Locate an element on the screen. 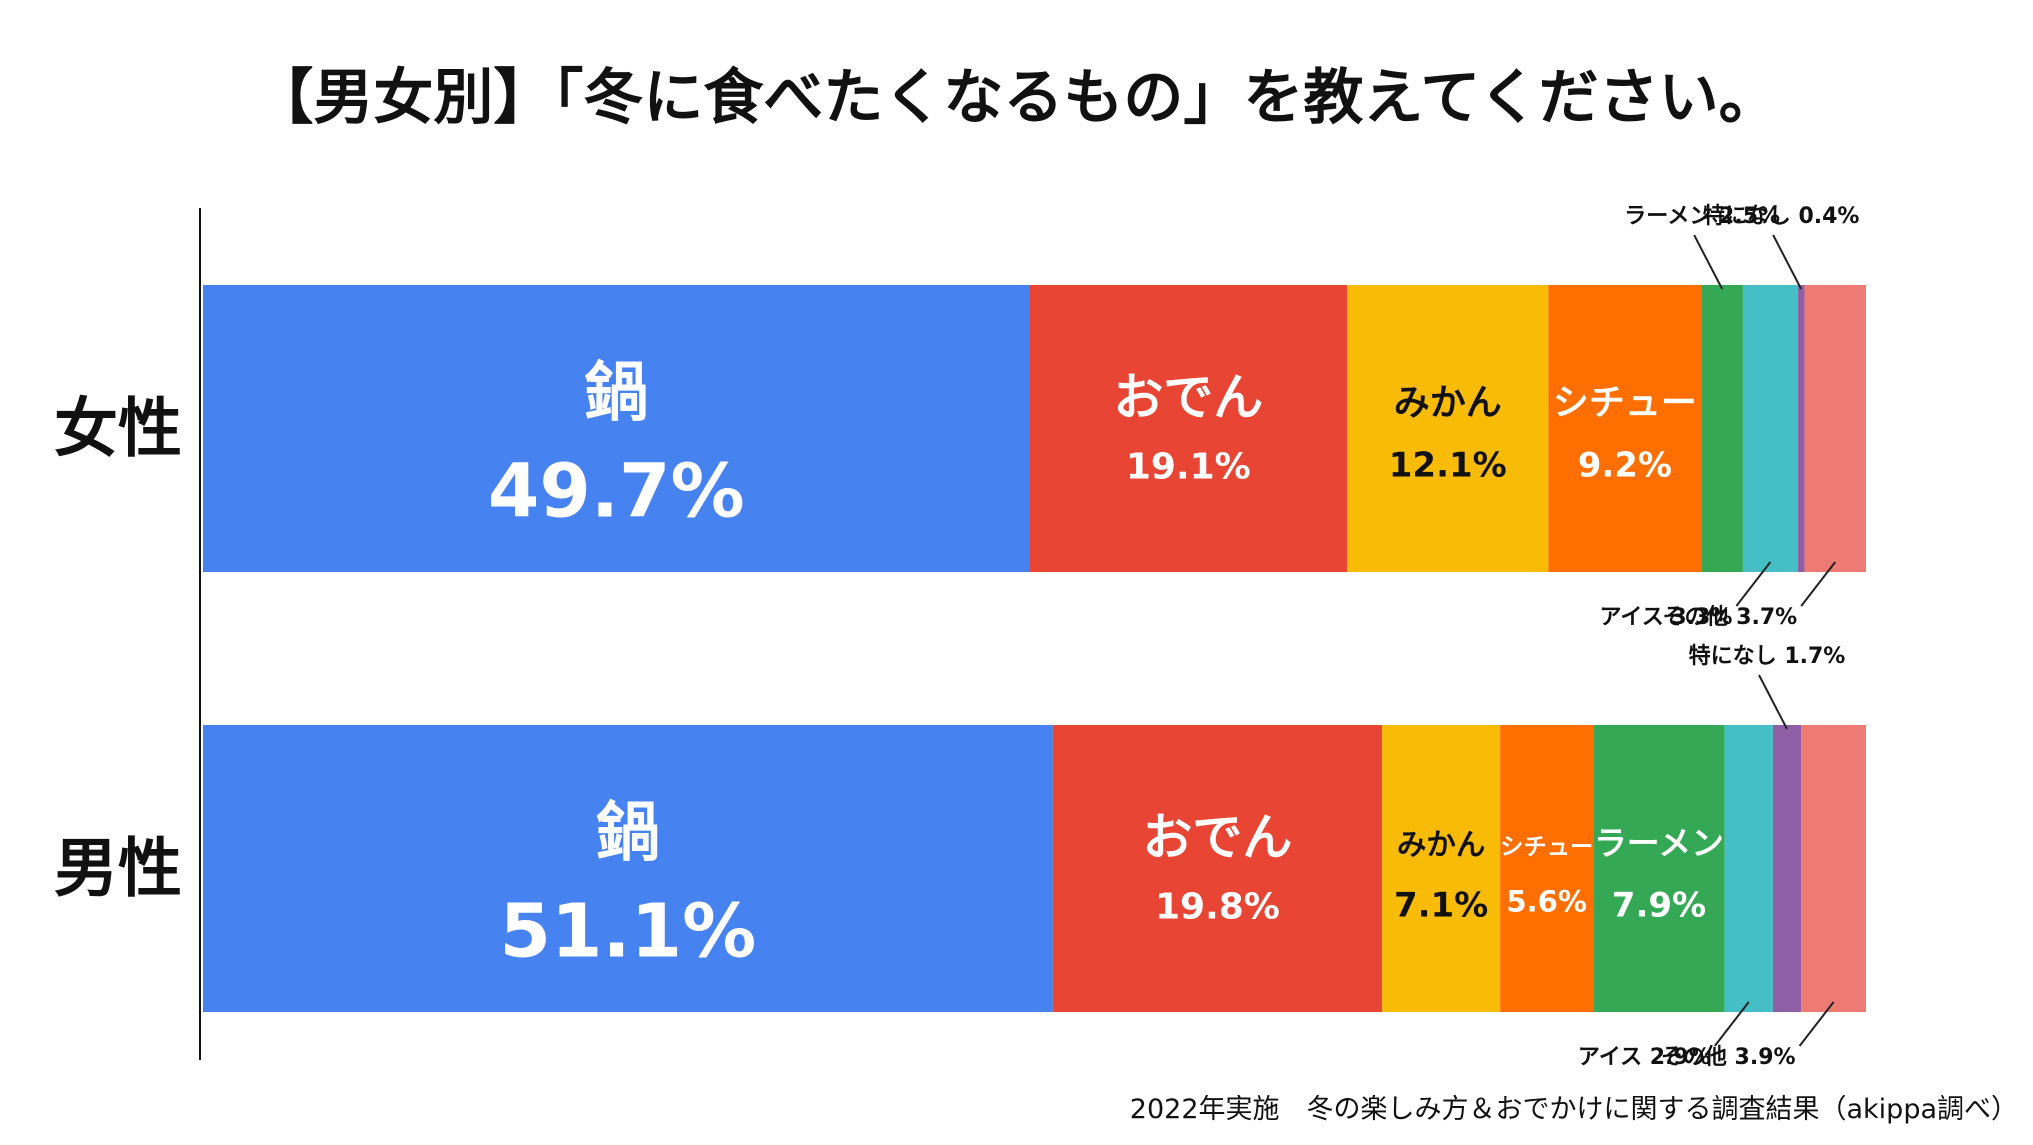 The height and width of the screenshot is (1145, 2033). bar-series-5-row-2: 男性 ラーメン 7.9% is located at coordinates (1659, 868).